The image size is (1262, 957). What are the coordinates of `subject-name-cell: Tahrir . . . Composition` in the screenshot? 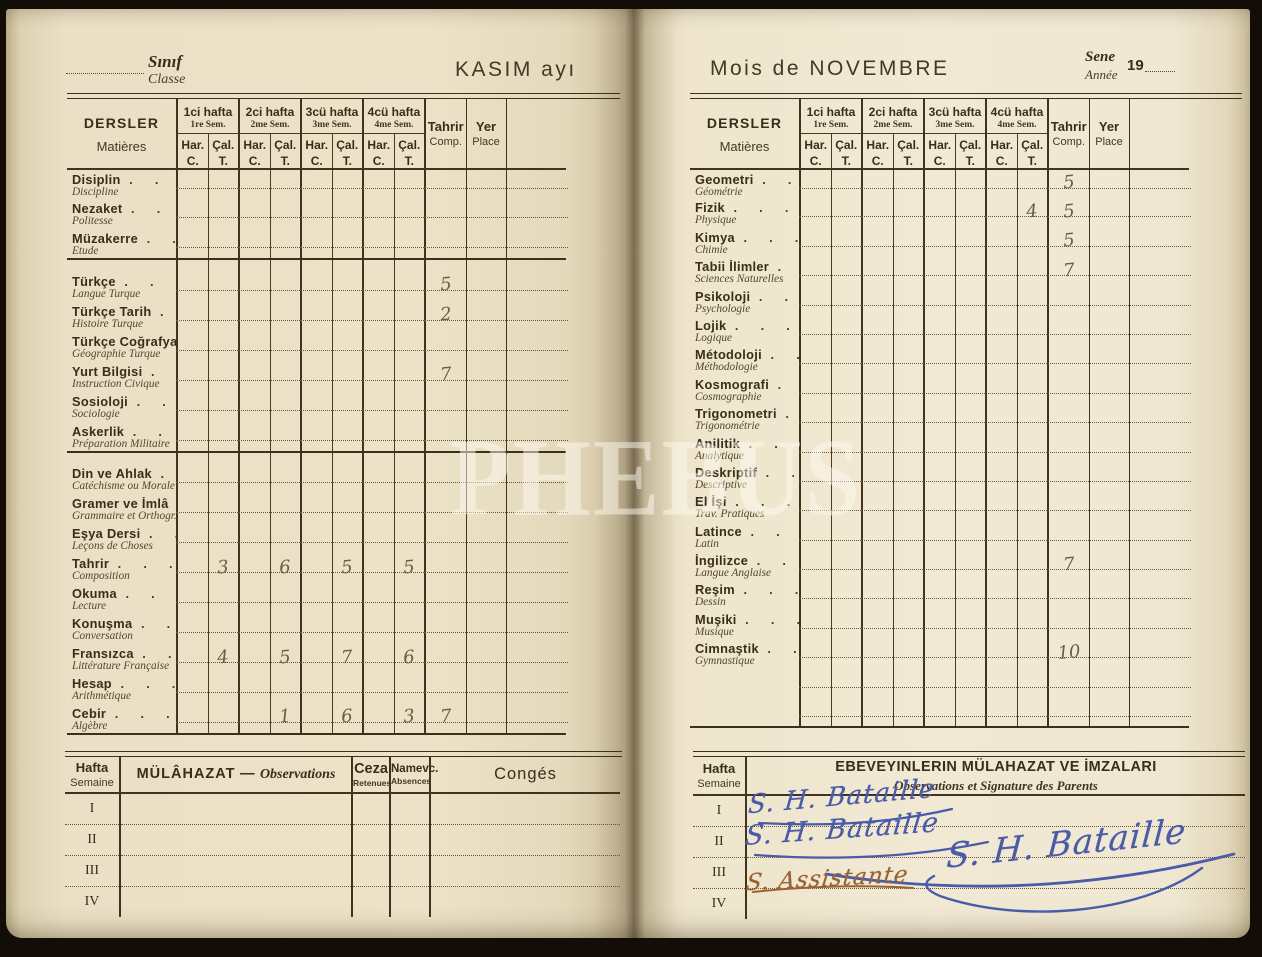 It's located at (124, 569).